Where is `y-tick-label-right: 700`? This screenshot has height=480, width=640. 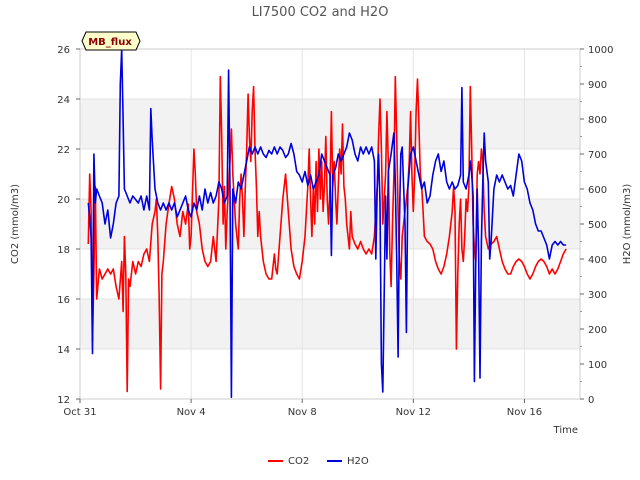 y-tick-label-right: 700 is located at coordinates (597, 155).